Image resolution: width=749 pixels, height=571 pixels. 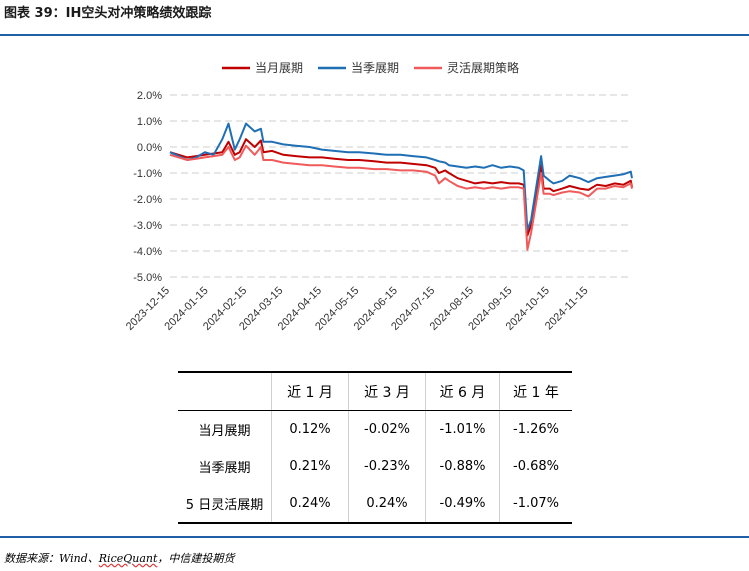 What do you see at coordinates (535, 429) in the screenshot?
I see `table-cell: -1.26%` at bounding box center [535, 429].